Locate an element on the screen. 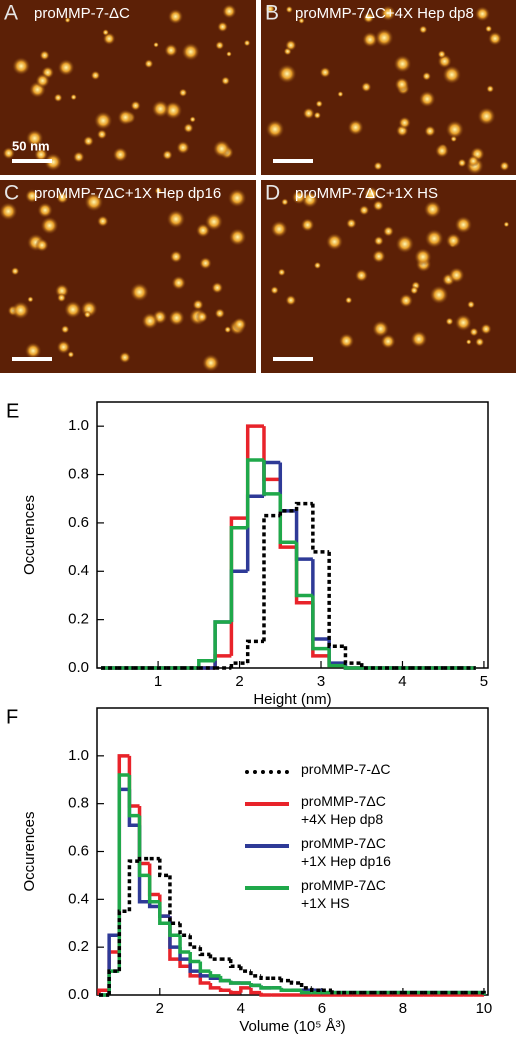 Image resolution: width=516 pixels, height=1050 pixels. x-tick-label: 6 is located at coordinates (322, 1008).